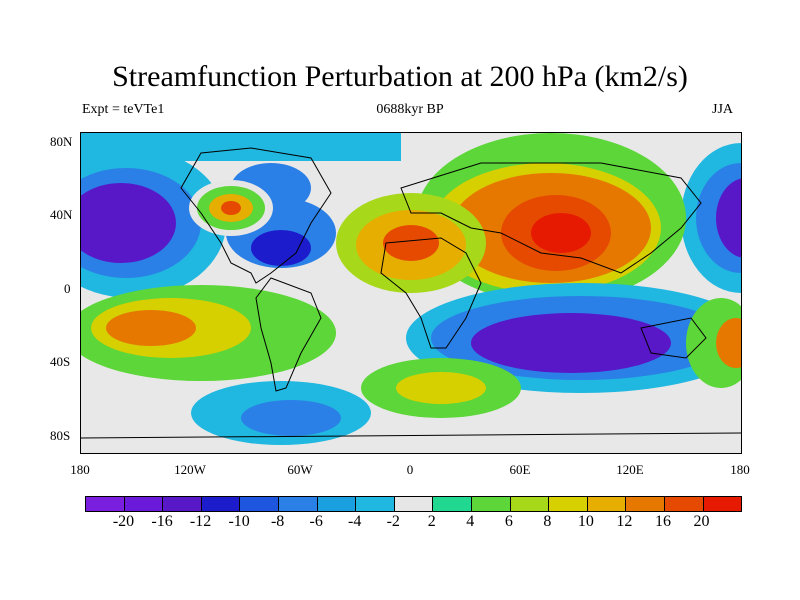  I want to click on na-high-core, so click(231, 208).